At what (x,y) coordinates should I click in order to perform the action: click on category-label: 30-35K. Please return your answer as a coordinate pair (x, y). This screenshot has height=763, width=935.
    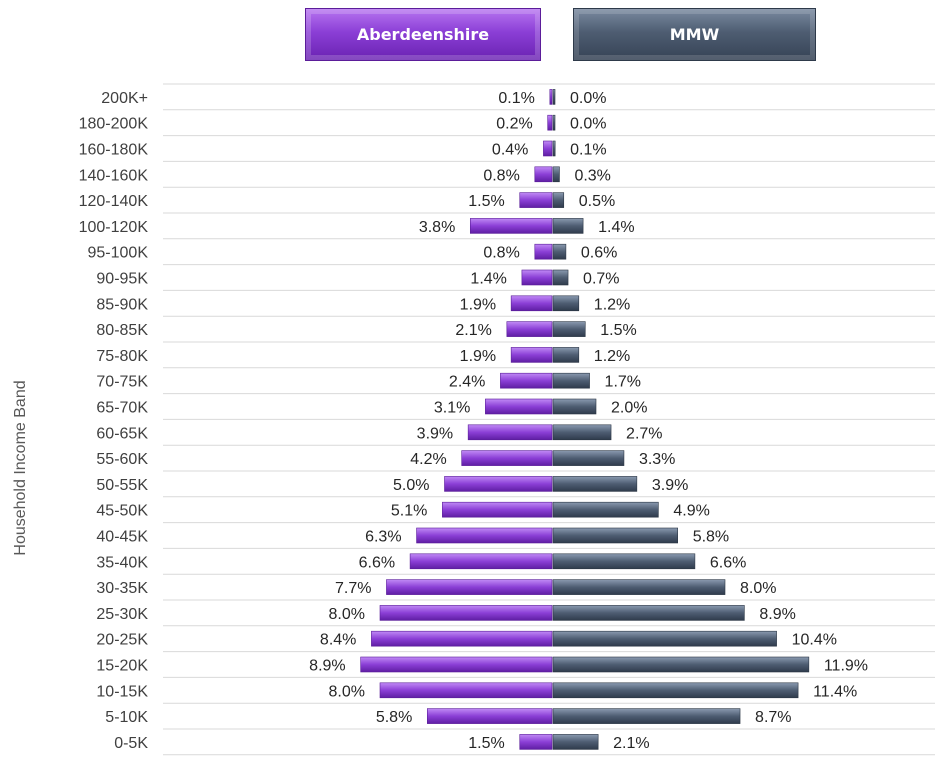
    Looking at the image, I should click on (122, 588).